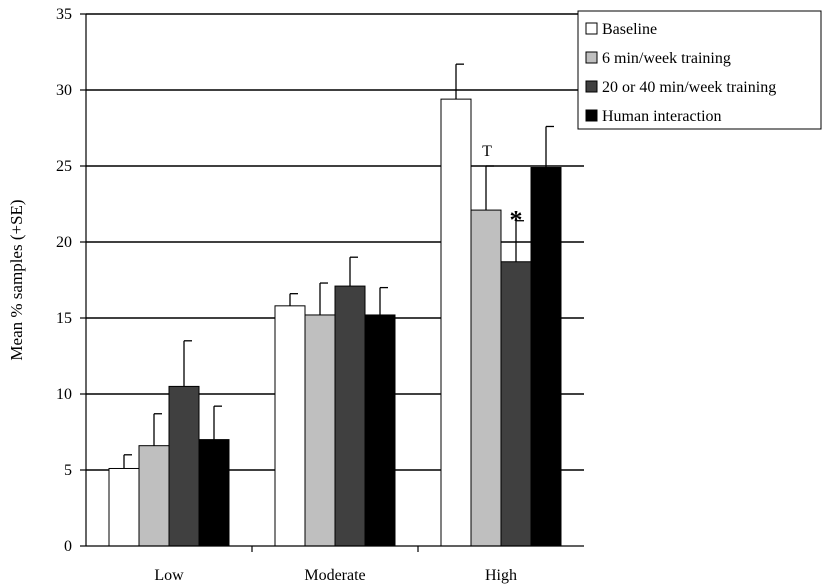 The width and height of the screenshot is (824, 587). What do you see at coordinates (184, 466) in the screenshot?
I see `bar-low-20-or-40-min-week-training` at bounding box center [184, 466].